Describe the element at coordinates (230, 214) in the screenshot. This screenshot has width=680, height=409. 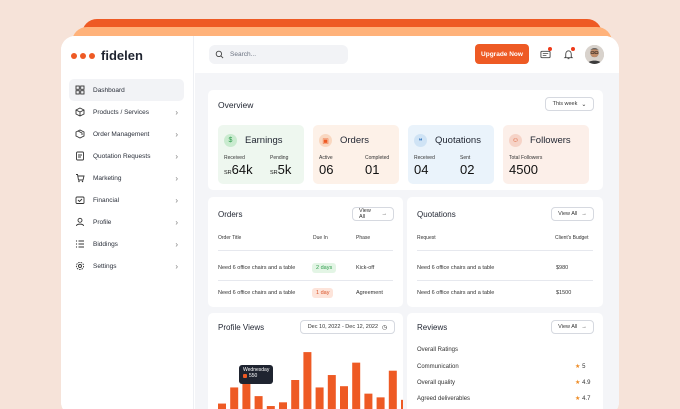
I see `orders-title: Orders` at that location.